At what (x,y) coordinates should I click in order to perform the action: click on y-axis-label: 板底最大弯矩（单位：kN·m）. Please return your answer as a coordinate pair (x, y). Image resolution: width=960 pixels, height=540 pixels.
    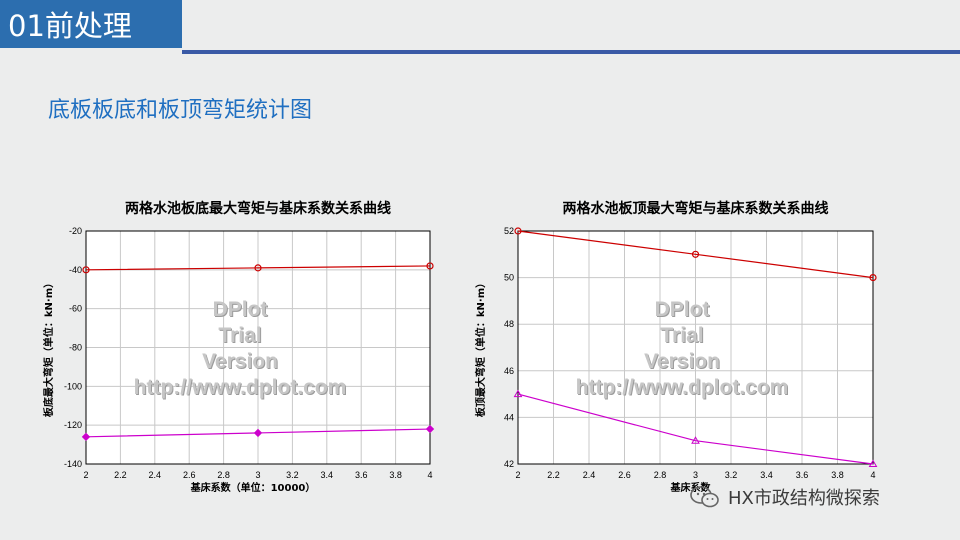
    Looking at the image, I should click on (48, 347).